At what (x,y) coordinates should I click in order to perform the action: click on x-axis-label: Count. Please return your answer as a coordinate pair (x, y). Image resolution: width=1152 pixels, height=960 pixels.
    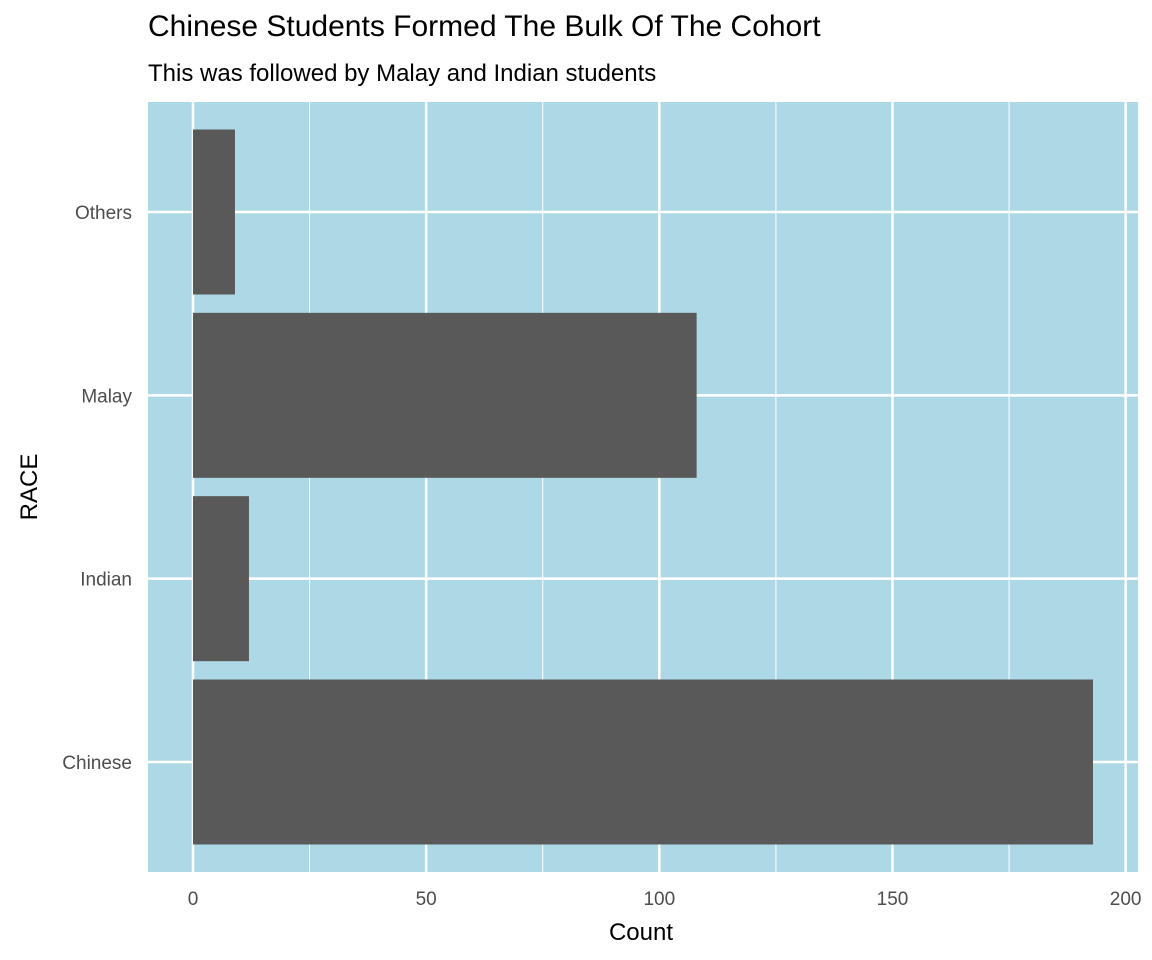
    Looking at the image, I should click on (641, 932).